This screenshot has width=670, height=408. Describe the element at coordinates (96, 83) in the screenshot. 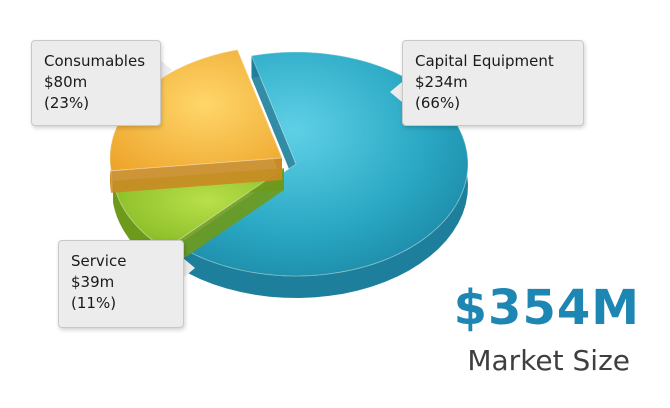

I see `consumables-callout: Consumables $80m (23%)` at that location.